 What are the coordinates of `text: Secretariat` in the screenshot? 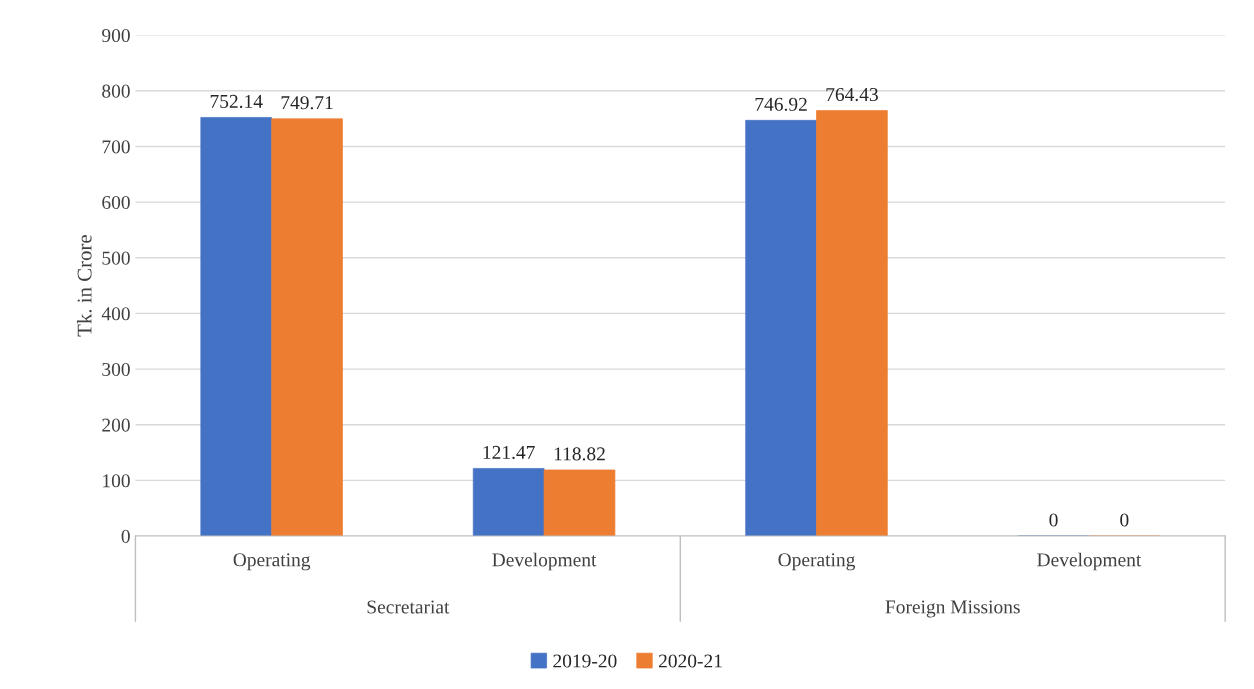 It's located at (408, 607).